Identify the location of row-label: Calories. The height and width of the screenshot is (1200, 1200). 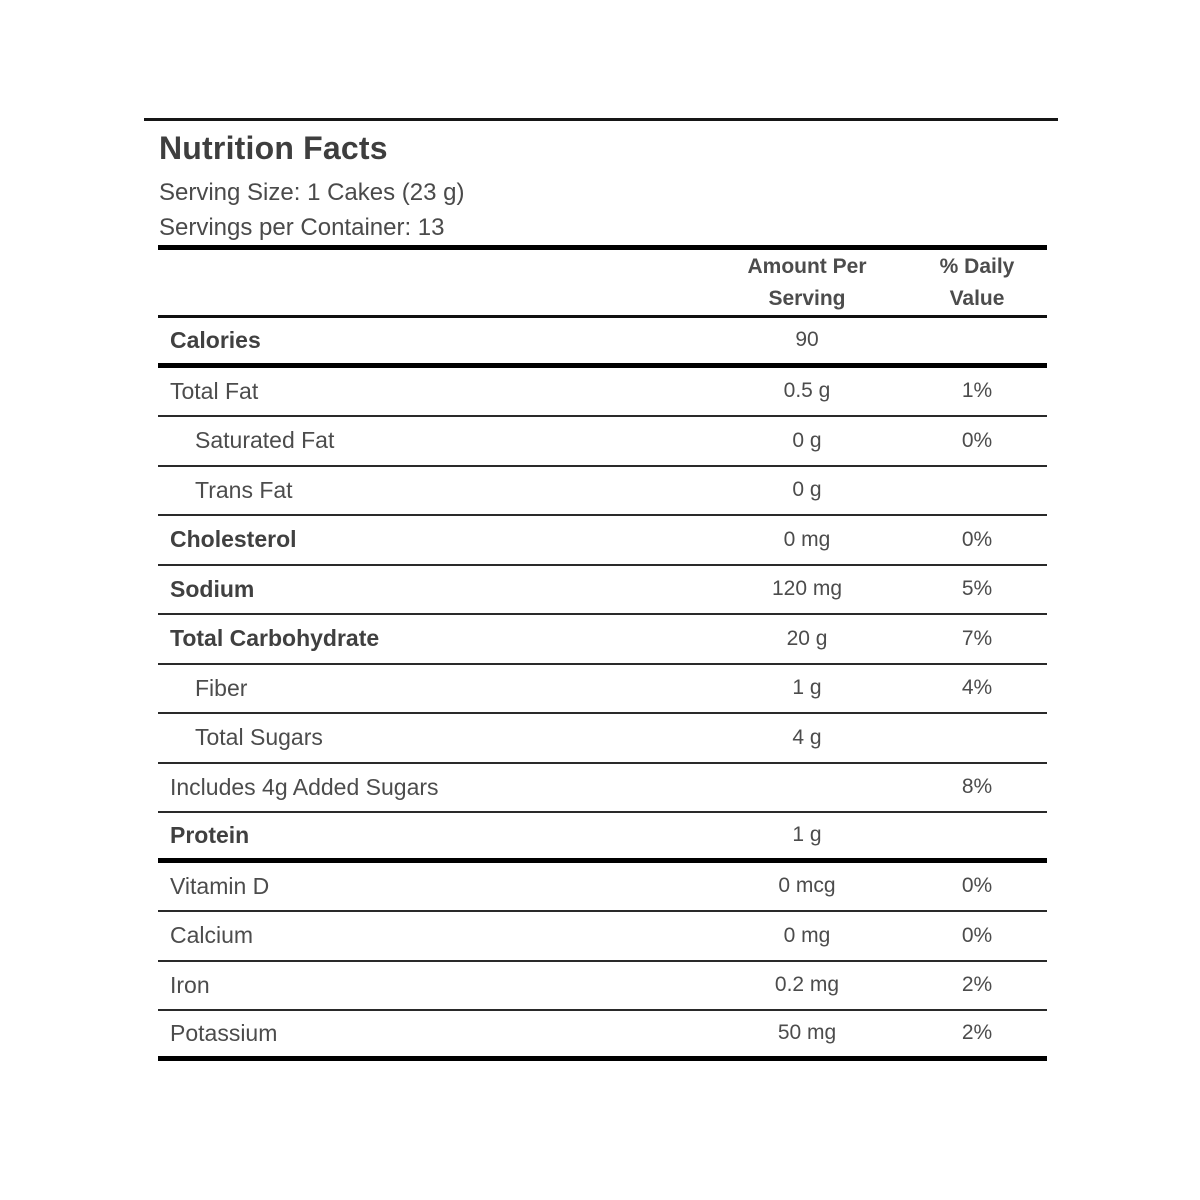
(215, 339).